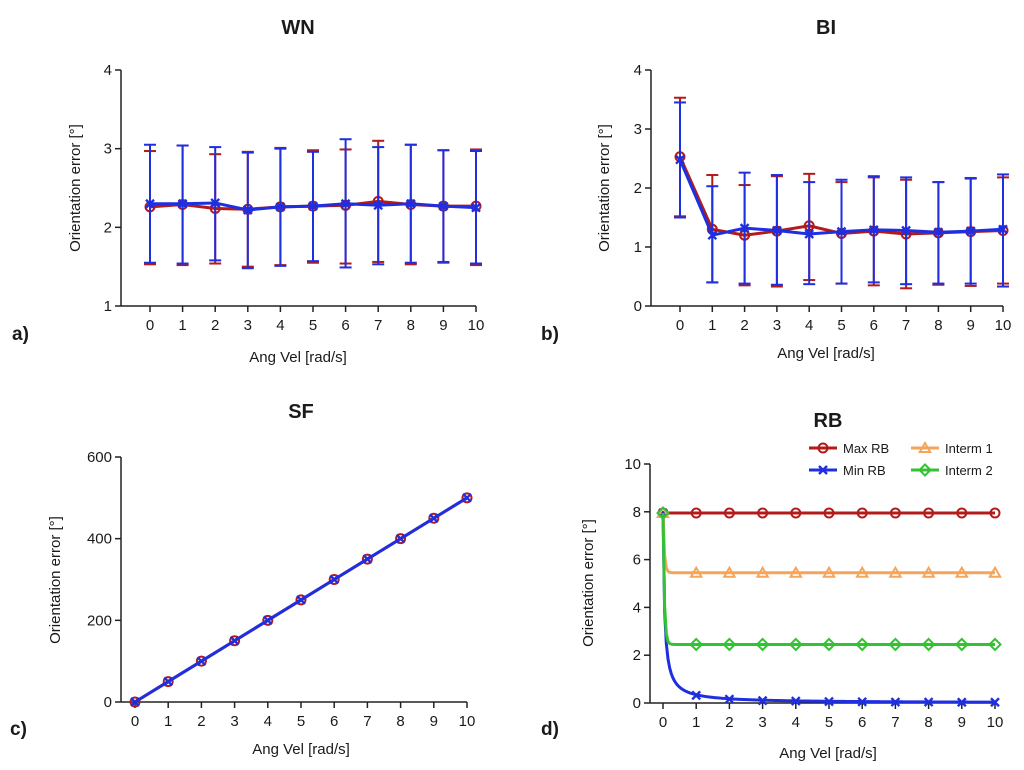 Image resolution: width=1024 pixels, height=770 pixels. Describe the element at coordinates (99, 539) in the screenshot. I see `y-tick-label: 400` at that location.